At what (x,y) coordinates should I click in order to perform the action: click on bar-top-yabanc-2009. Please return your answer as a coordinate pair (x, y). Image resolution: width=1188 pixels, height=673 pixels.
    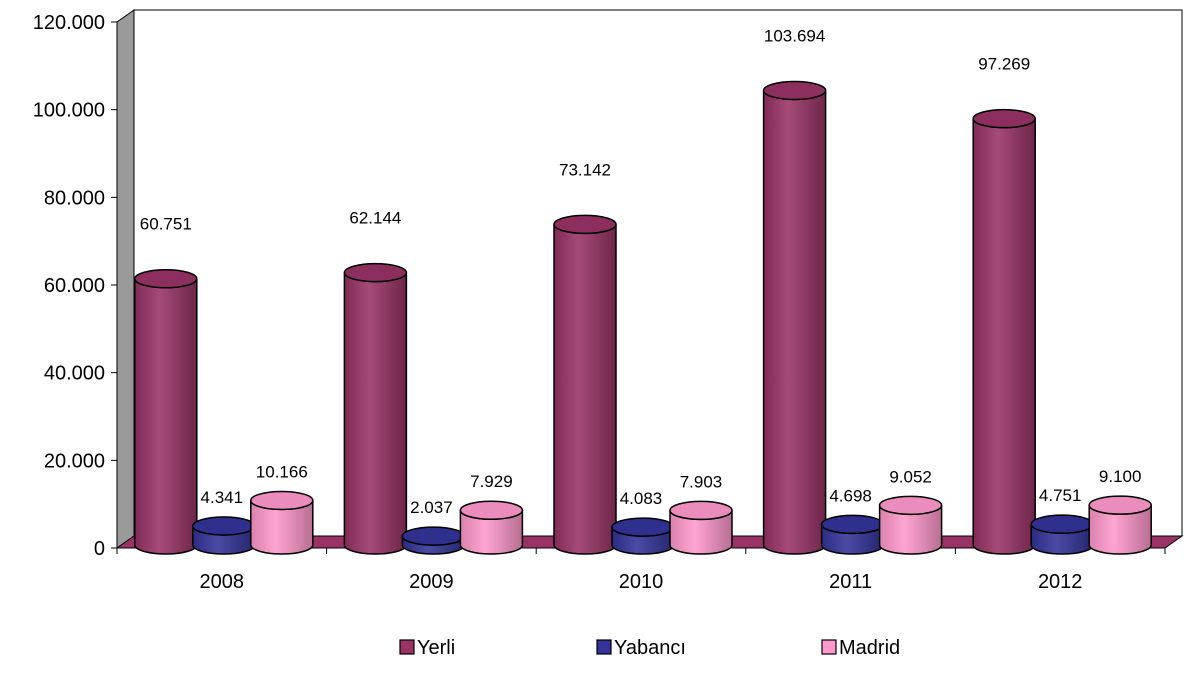
    Looking at the image, I should click on (433, 536).